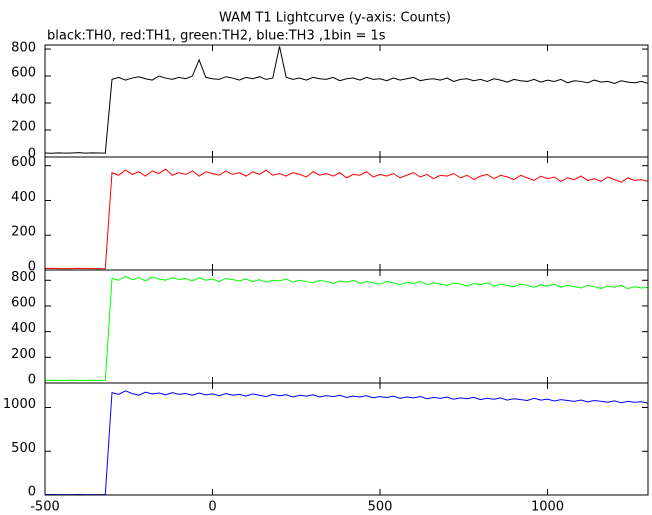  I want to click on x-tick-label: 500, so click(380, 507).